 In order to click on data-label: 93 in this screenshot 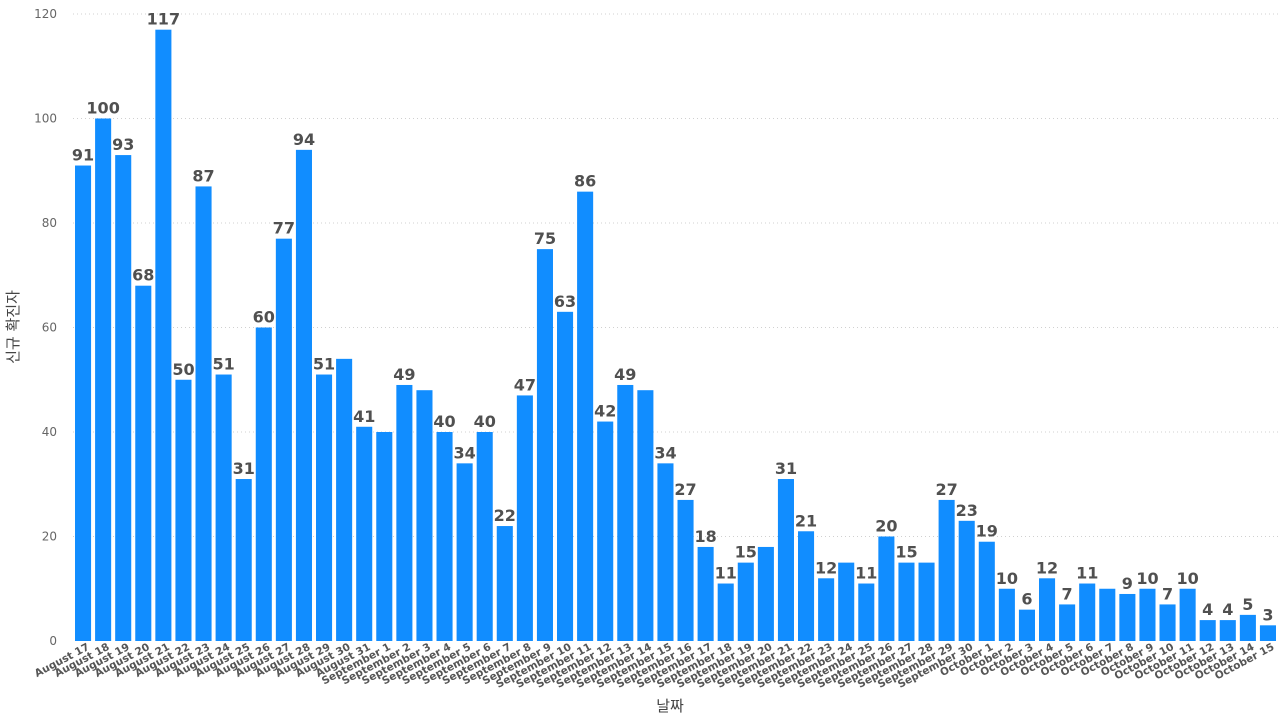, I will do `click(123, 144)`.